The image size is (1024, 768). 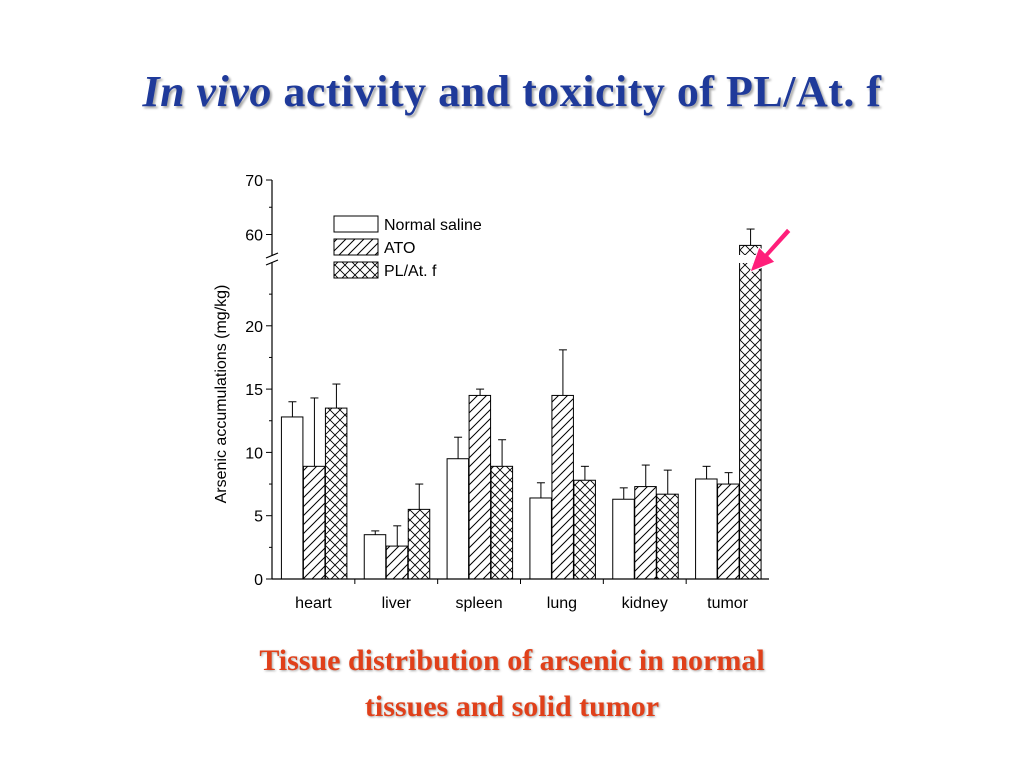 I want to click on caption-line-2: tissues and solid tumor, so click(x=512, y=706).